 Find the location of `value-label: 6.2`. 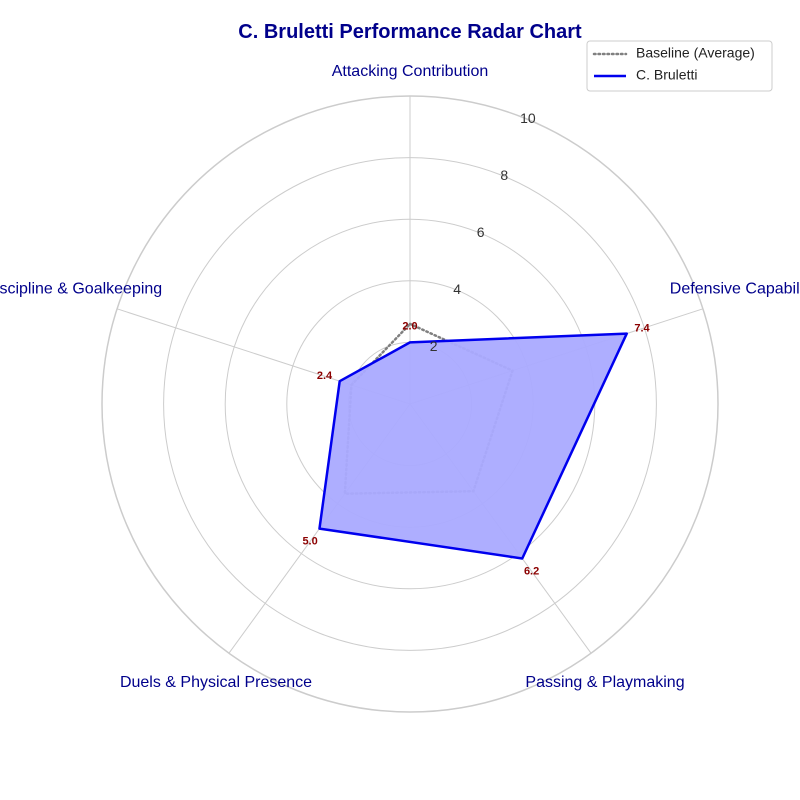

value-label: 6.2 is located at coordinates (531, 571).